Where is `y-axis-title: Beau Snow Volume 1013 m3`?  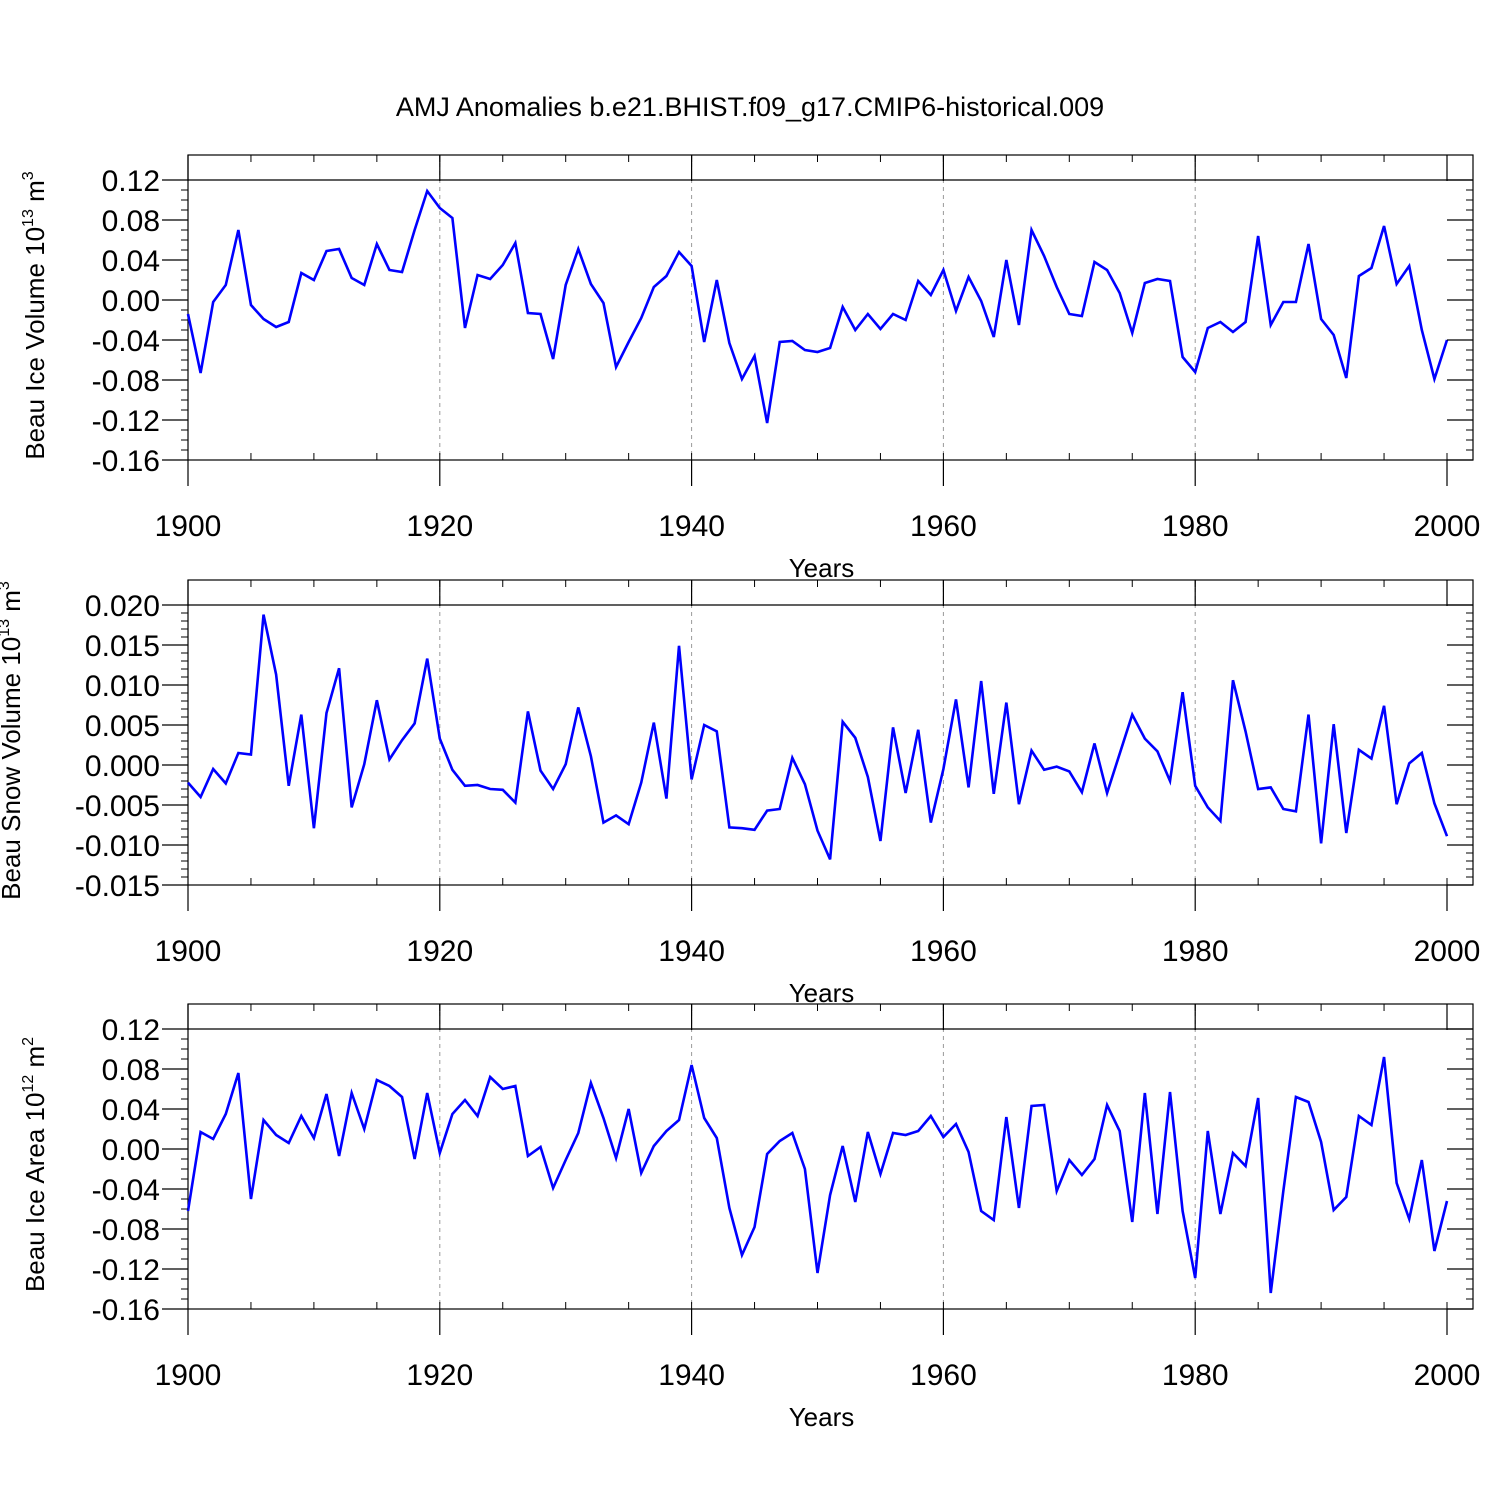 y-axis-title: Beau Snow Volume 1013 m3 is located at coordinates (13, 740).